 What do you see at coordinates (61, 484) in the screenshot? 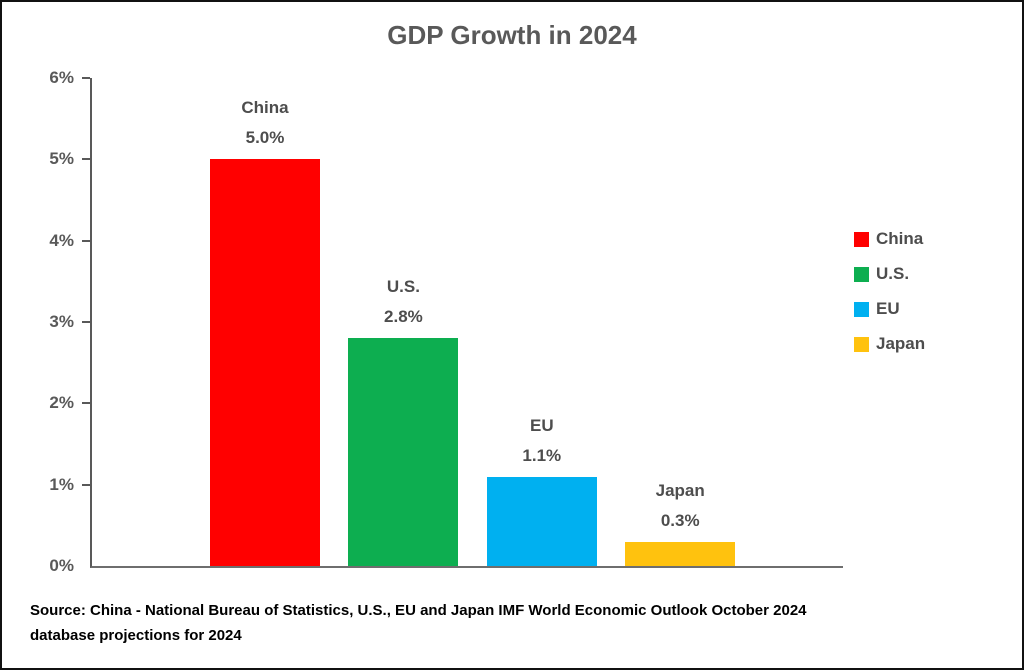
I see `y-axis-tick-label: 1%` at bounding box center [61, 484].